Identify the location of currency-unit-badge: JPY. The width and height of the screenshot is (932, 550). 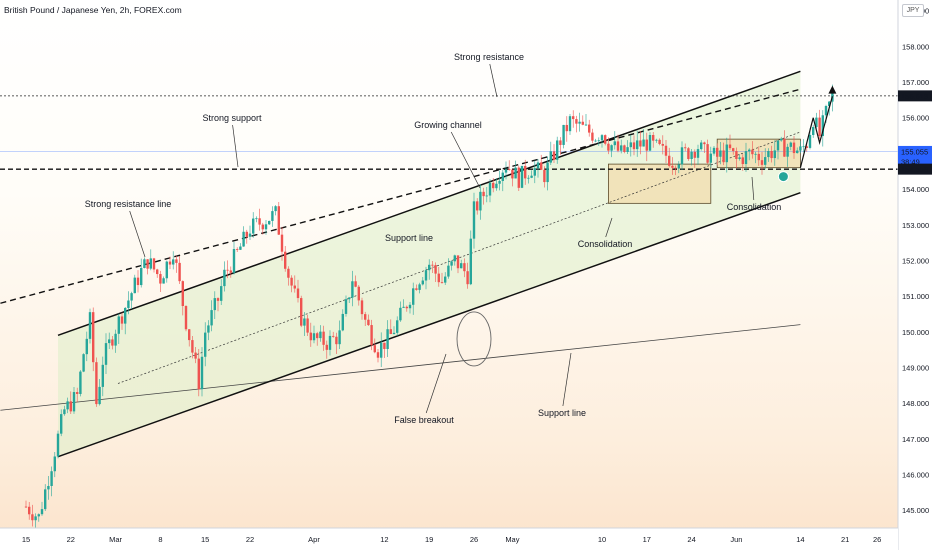
(913, 10).